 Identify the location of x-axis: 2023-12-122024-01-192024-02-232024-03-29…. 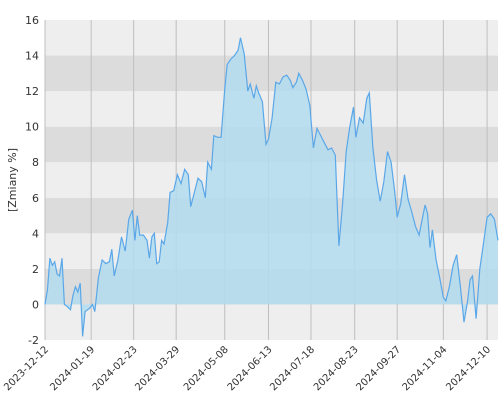
(247, 368).